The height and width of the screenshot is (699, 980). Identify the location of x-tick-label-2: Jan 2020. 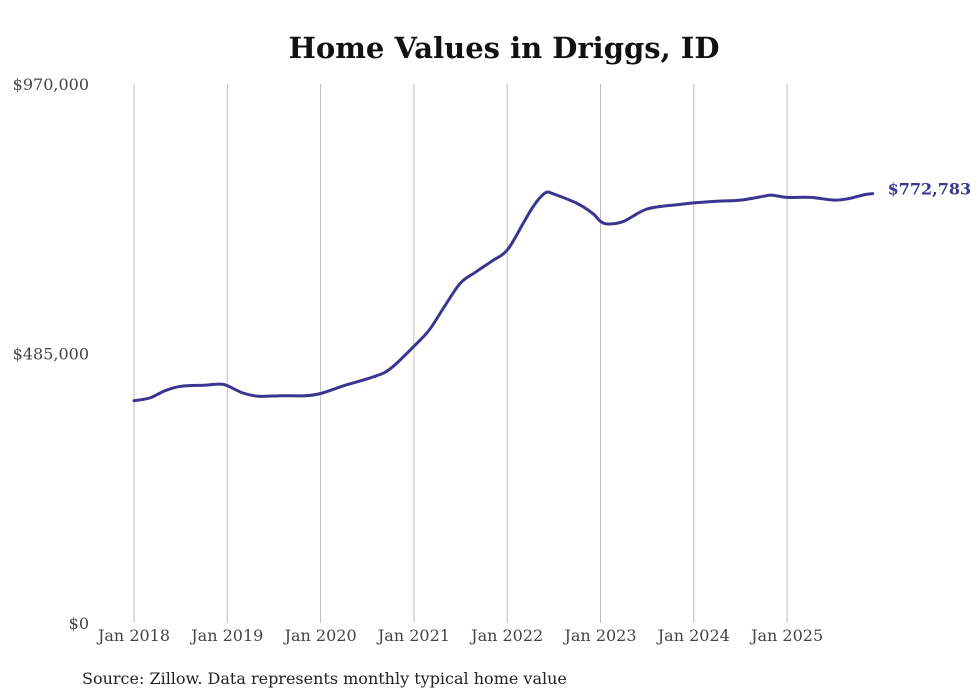
(320, 635).